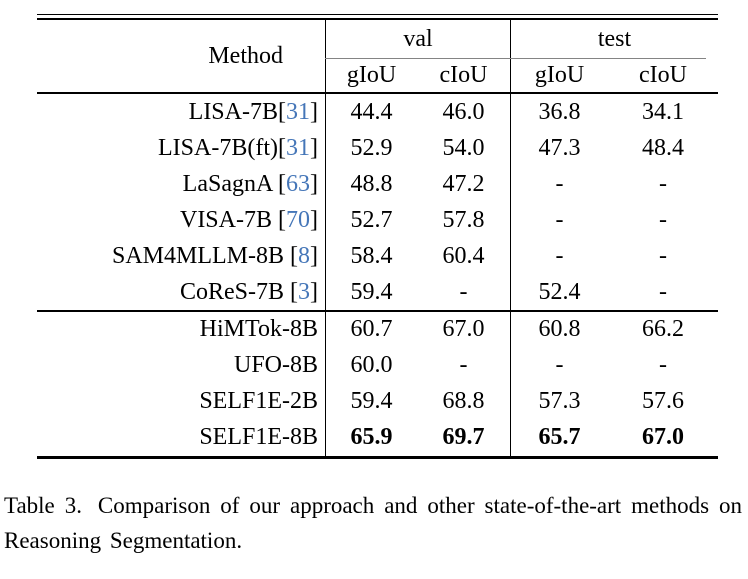 This screenshot has height=579, width=748. Describe the element at coordinates (181, 438) in the screenshot. I see `method-cell: SELF1E-8B` at that location.